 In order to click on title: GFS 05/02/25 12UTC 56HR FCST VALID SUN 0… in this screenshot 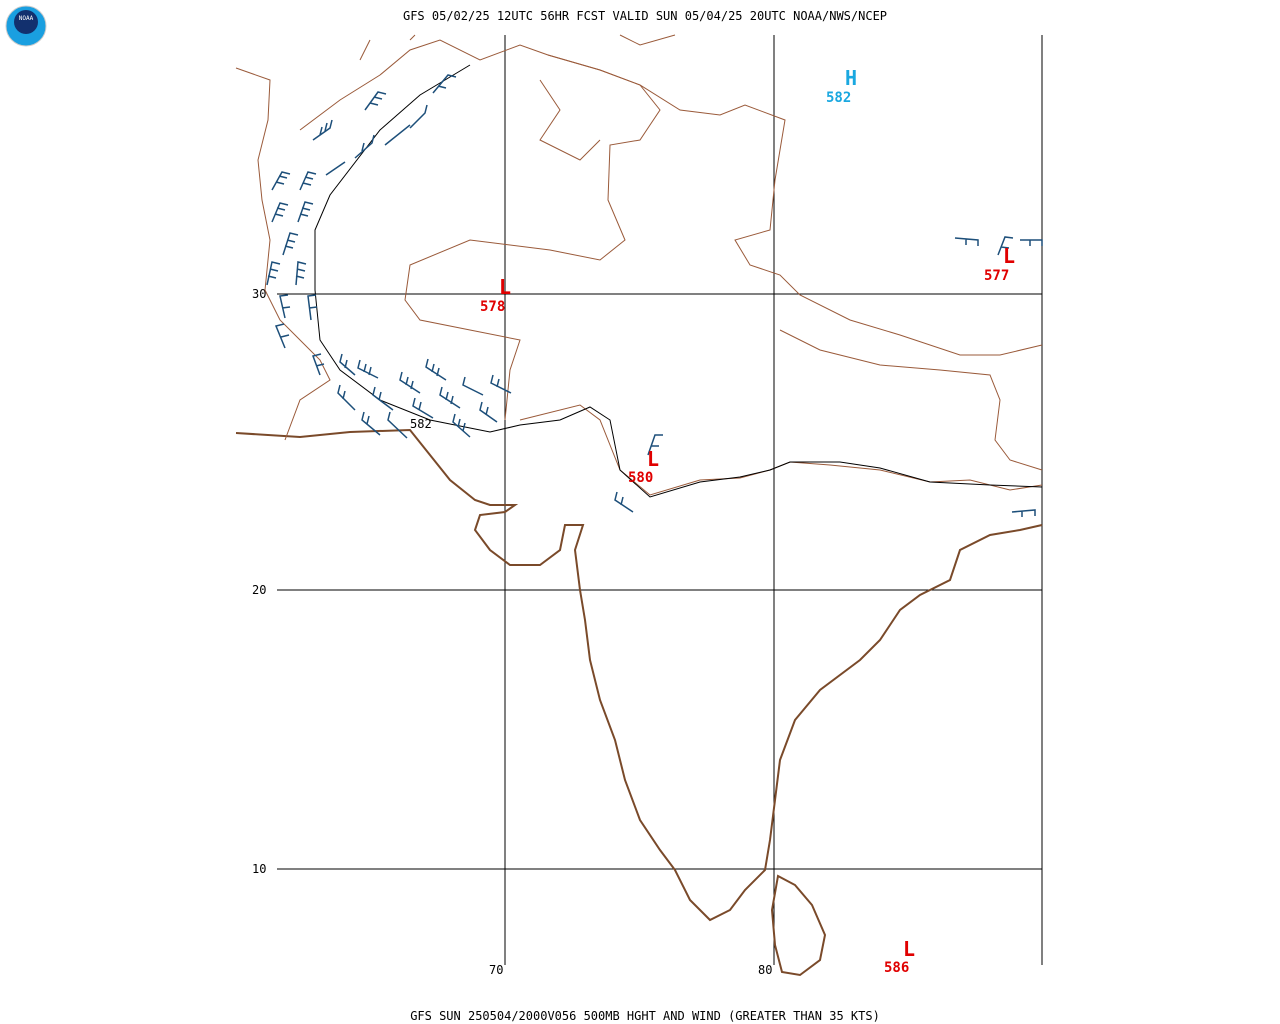, I will do `click(645, 16)`.